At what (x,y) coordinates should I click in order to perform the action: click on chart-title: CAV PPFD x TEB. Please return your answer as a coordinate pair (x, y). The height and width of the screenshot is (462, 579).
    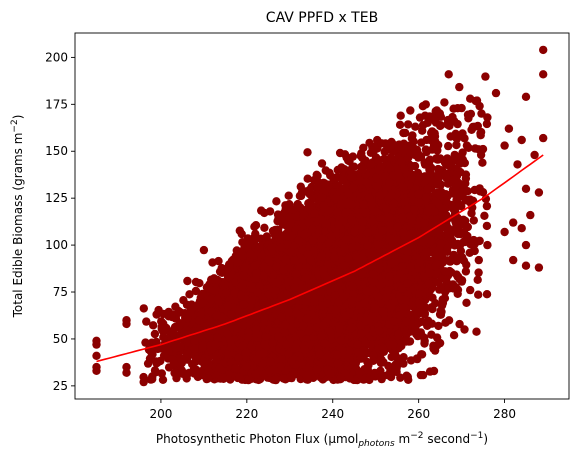
    Looking at the image, I should click on (322, 18).